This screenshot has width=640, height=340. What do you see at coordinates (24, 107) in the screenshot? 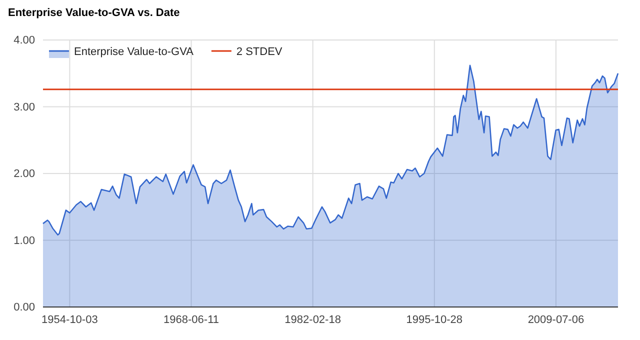
I see `y-tick-label: 3.00` at bounding box center [24, 107].